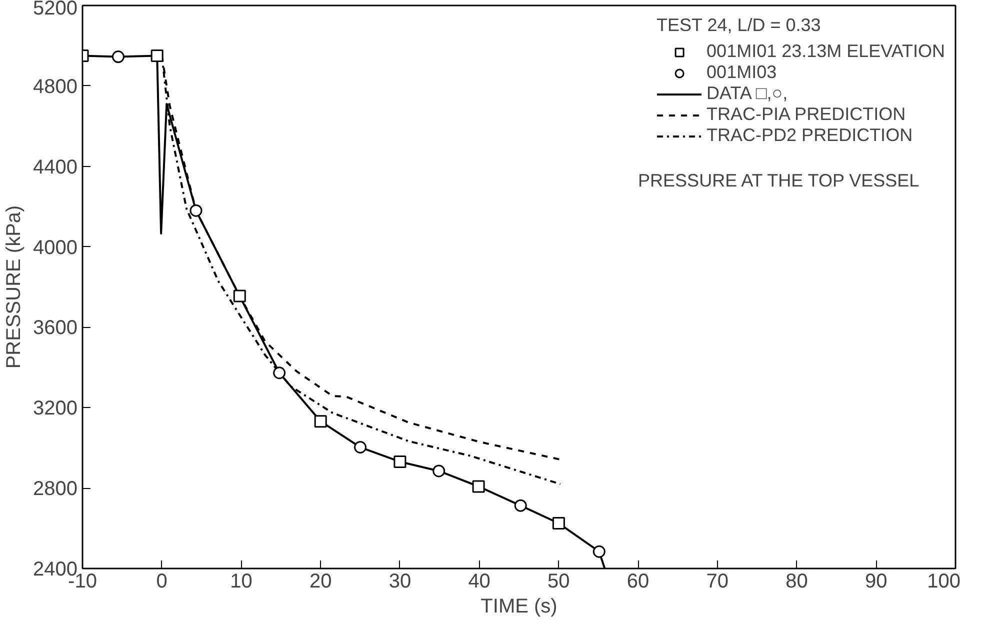 This screenshot has height=631, width=983. Describe the element at coordinates (638, 581) in the screenshot. I see `x-tick-label: 60` at that location.